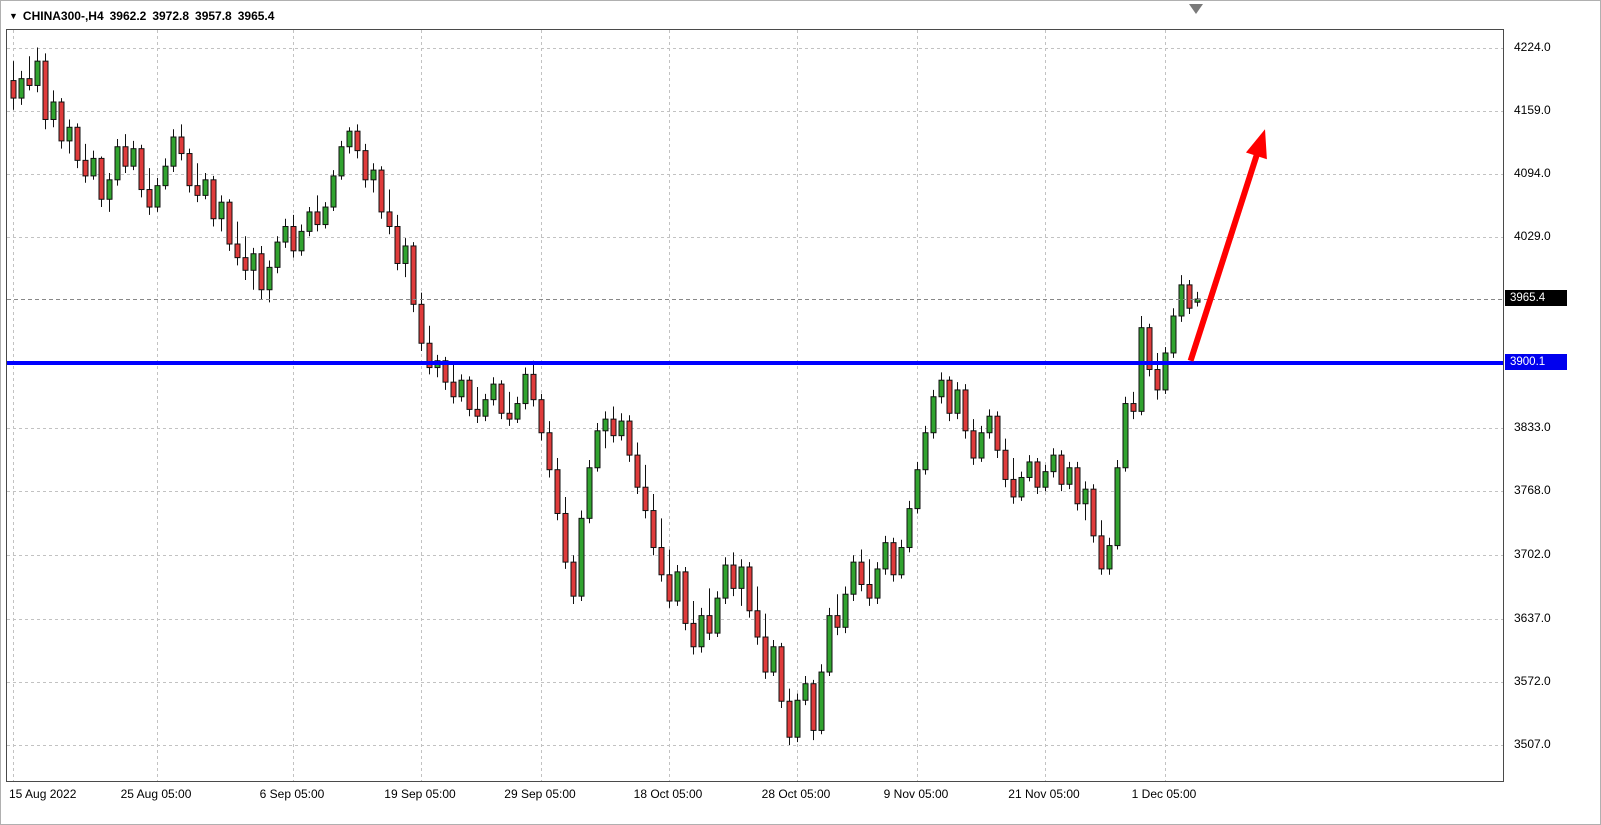 This screenshot has height=825, width=1601. What do you see at coordinates (256, 16) in the screenshot?
I see `ohlc-close-value: 3965.4` at bounding box center [256, 16].